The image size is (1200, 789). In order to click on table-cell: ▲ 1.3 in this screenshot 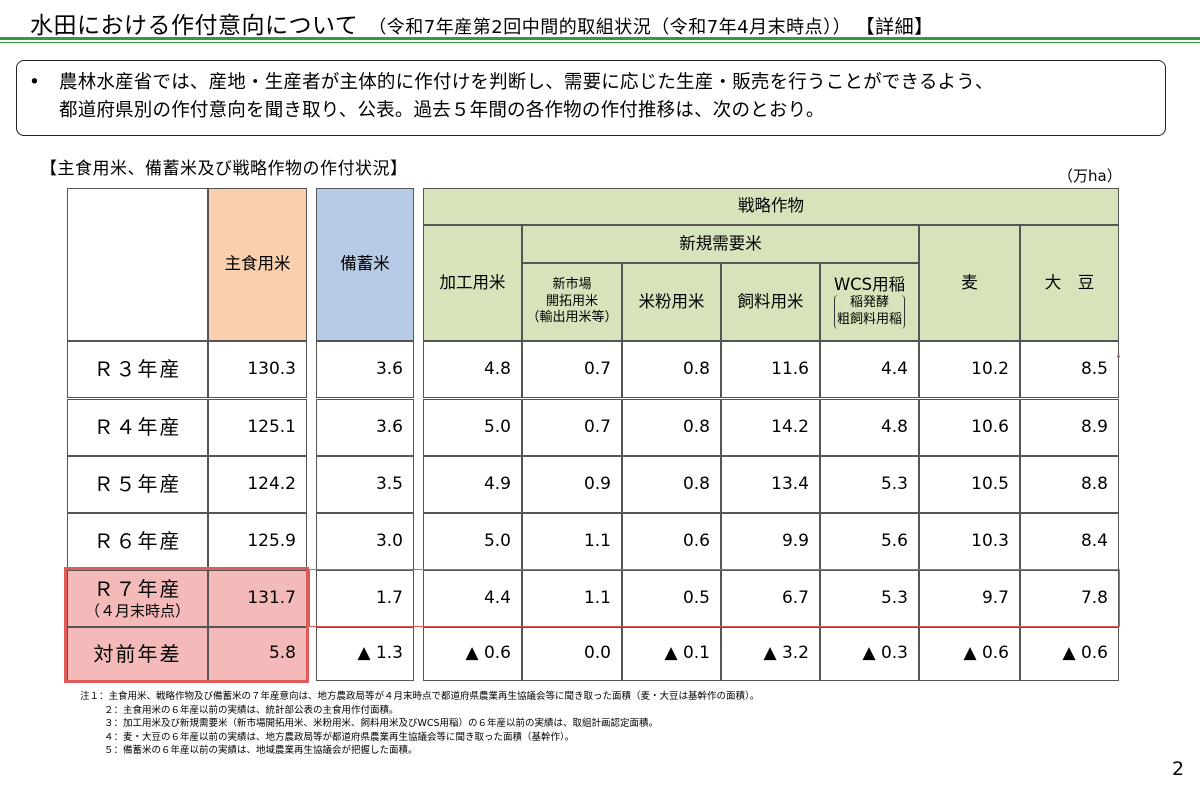, I will do `click(365, 654)`.